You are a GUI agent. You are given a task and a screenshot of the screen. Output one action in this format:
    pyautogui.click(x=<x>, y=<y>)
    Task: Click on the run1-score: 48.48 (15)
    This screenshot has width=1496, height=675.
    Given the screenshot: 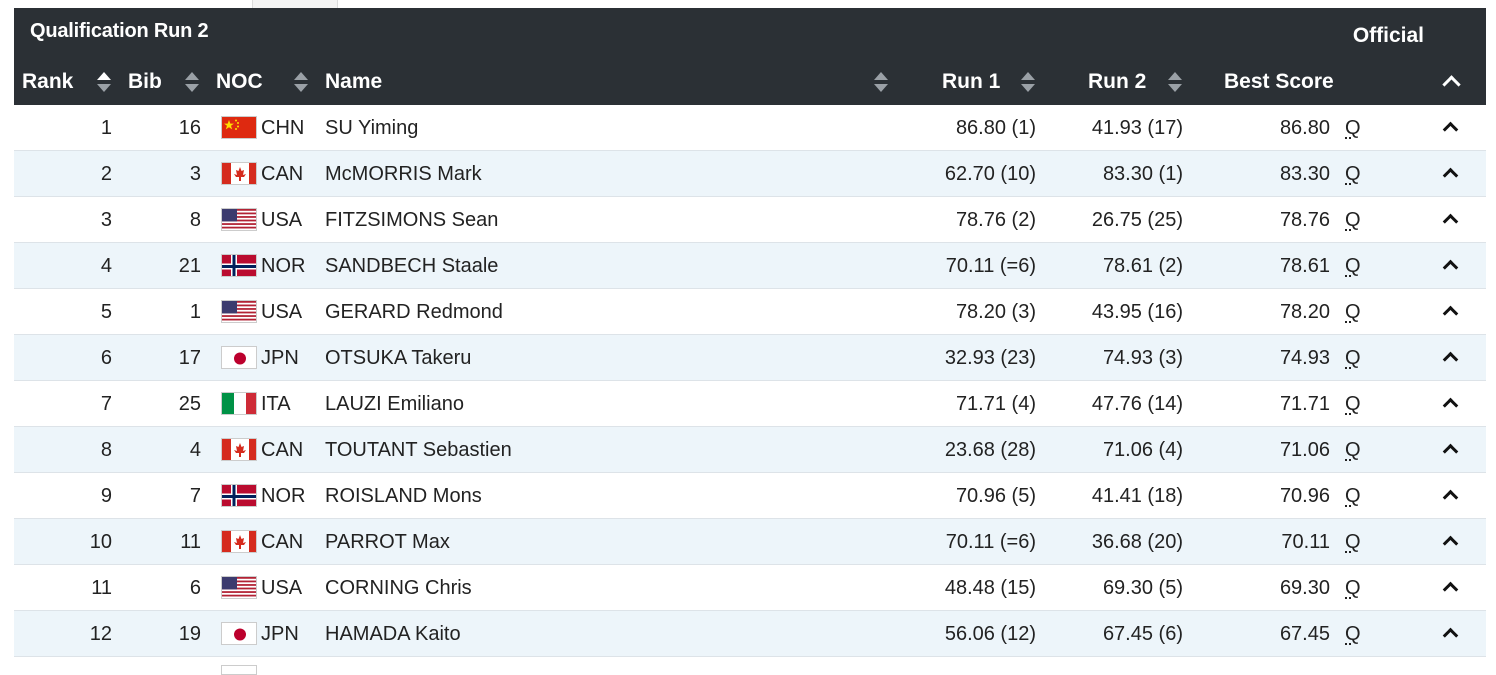 What is the action you would take?
    pyautogui.click(x=990, y=588)
    